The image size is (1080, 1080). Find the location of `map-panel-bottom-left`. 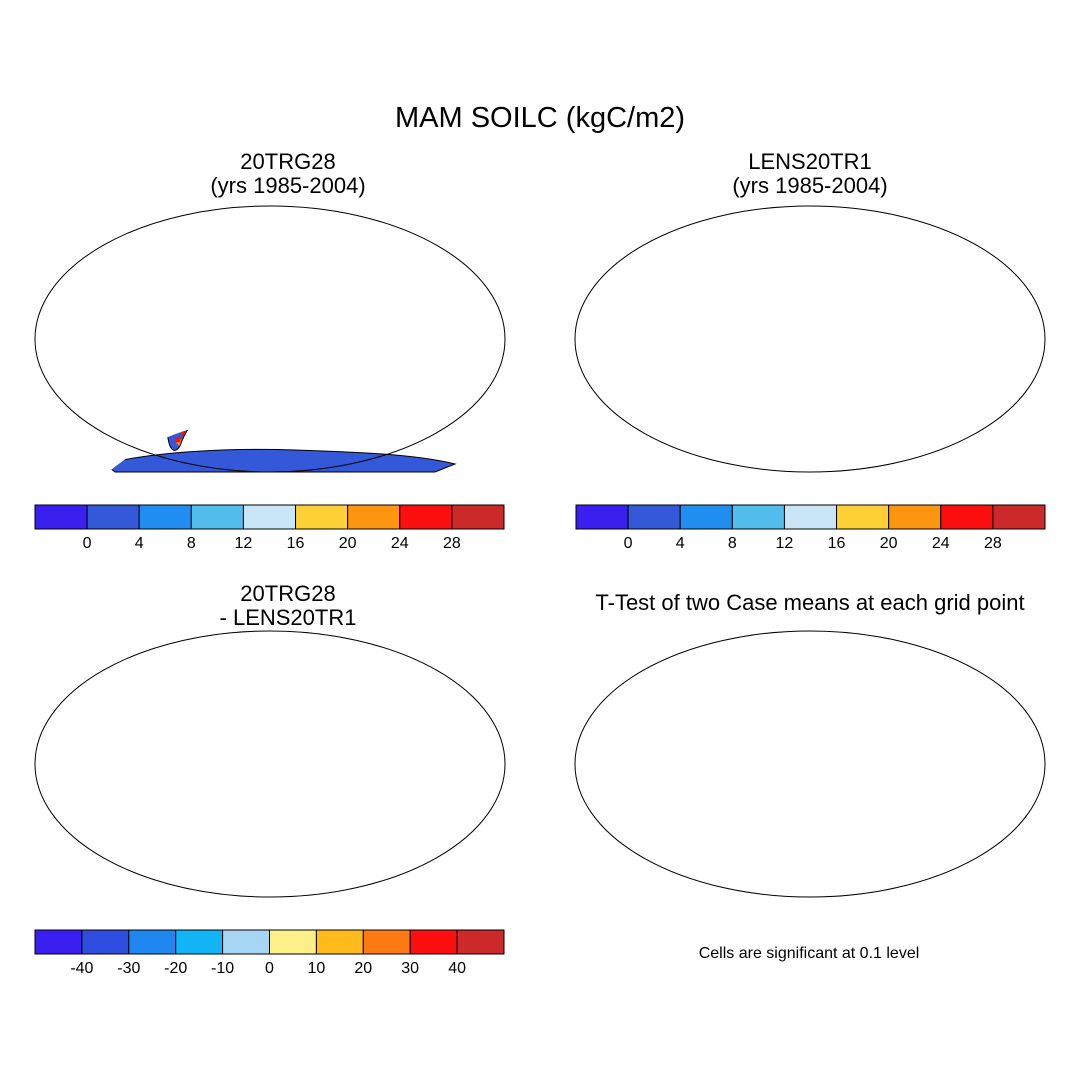

map-panel-bottom-left is located at coordinates (270, 764).